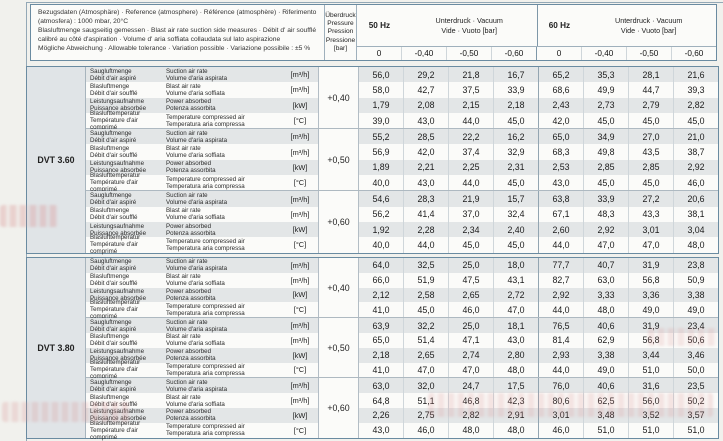 This screenshot has height=441, width=723. Describe the element at coordinates (560, 245) in the screenshot. I see `data-cell: 44,0` at that location.